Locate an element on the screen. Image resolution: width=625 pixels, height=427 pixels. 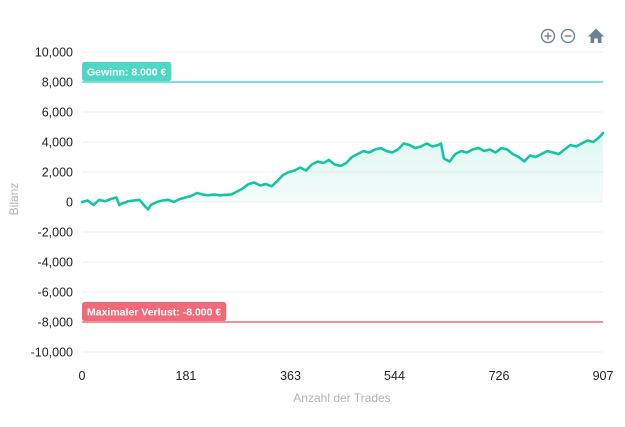
y-tick-label: -4,000 is located at coordinates (55, 263).